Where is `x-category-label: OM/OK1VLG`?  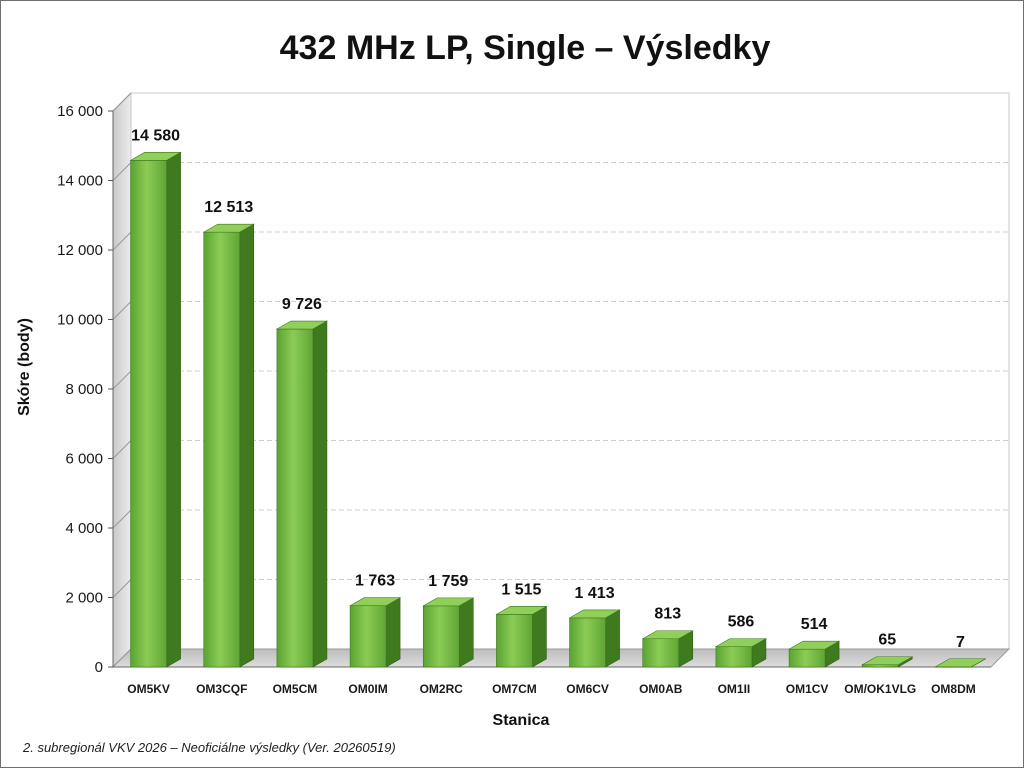 x-category-label: OM/OK1VLG is located at coordinates (880, 689).